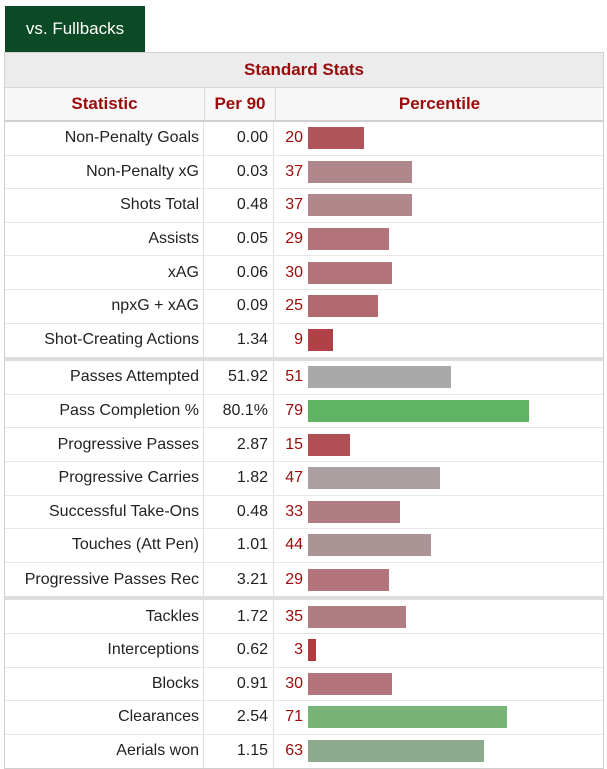 Image resolution: width=607 pixels, height=769 pixels. Describe the element at coordinates (104, 205) in the screenshot. I see `stat-name: Shots Total` at that location.